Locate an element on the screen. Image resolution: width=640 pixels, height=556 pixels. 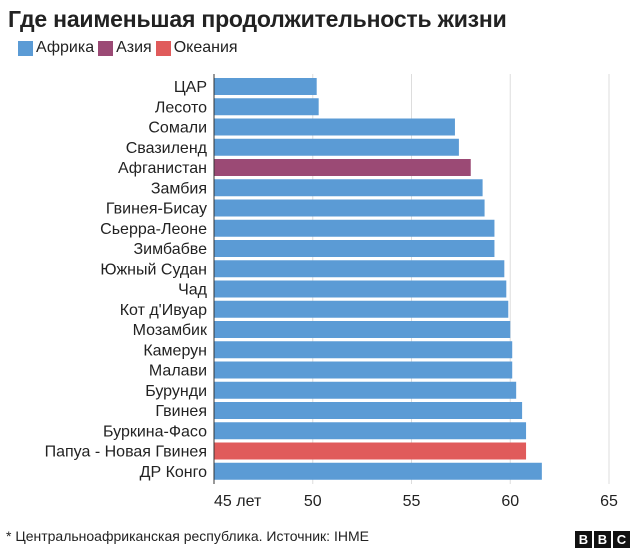
legend-item-oceania: Океания is located at coordinates (196, 48).